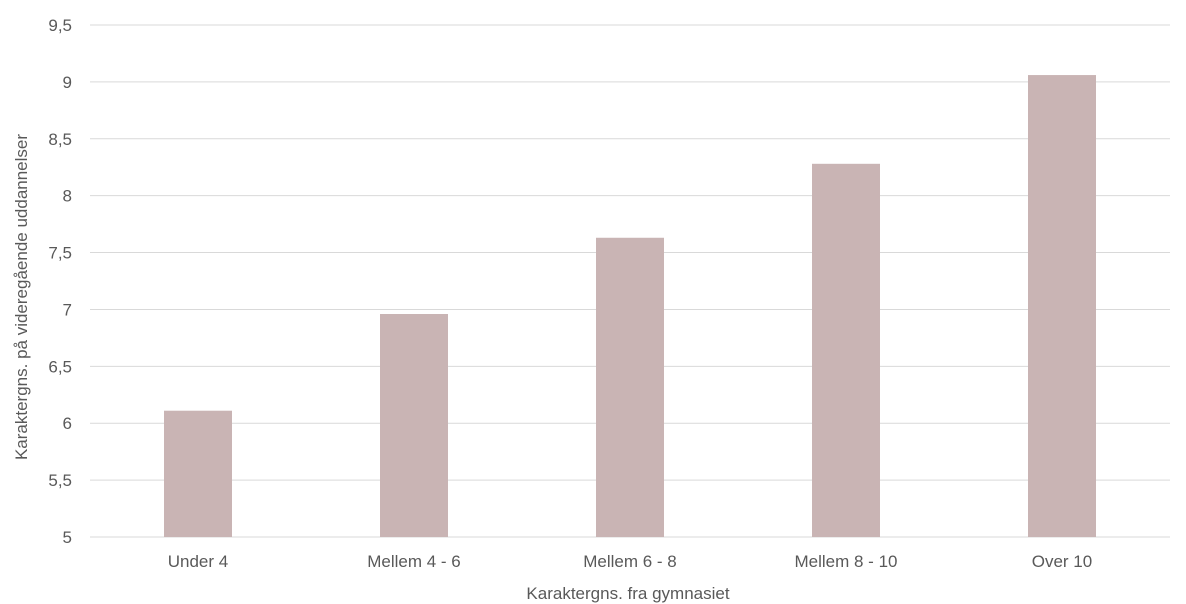 The height and width of the screenshot is (604, 1186). What do you see at coordinates (21, 297) in the screenshot?
I see `y-axis-title: Karaktergns. på videregående uddannelser` at bounding box center [21, 297].